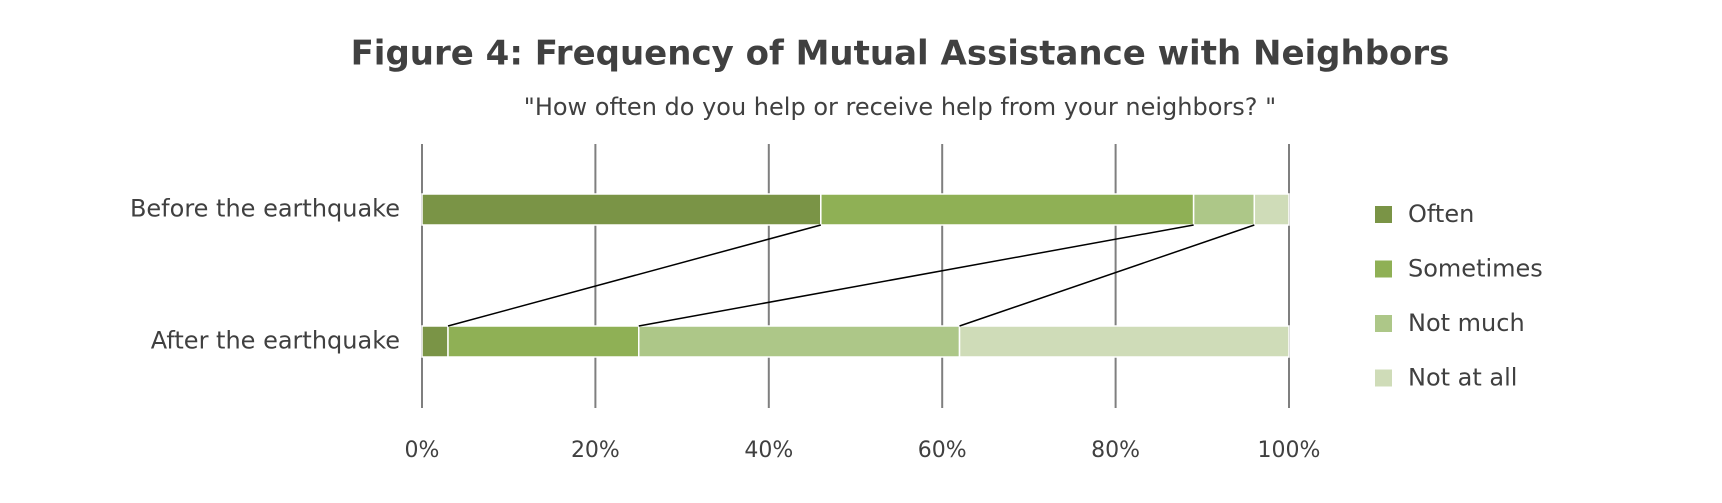  Describe the element at coordinates (1475, 269) in the screenshot. I see `legend-label: Sometimes` at that location.